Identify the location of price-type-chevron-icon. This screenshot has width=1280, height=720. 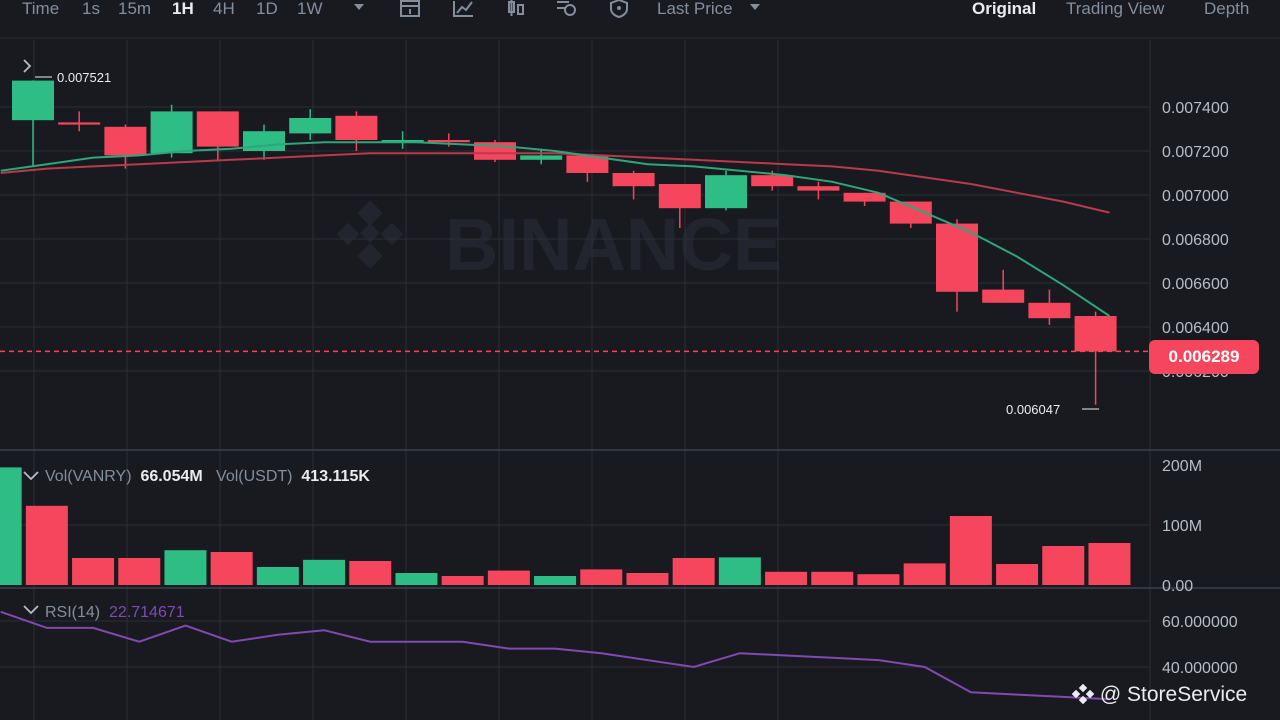
(755, 8).